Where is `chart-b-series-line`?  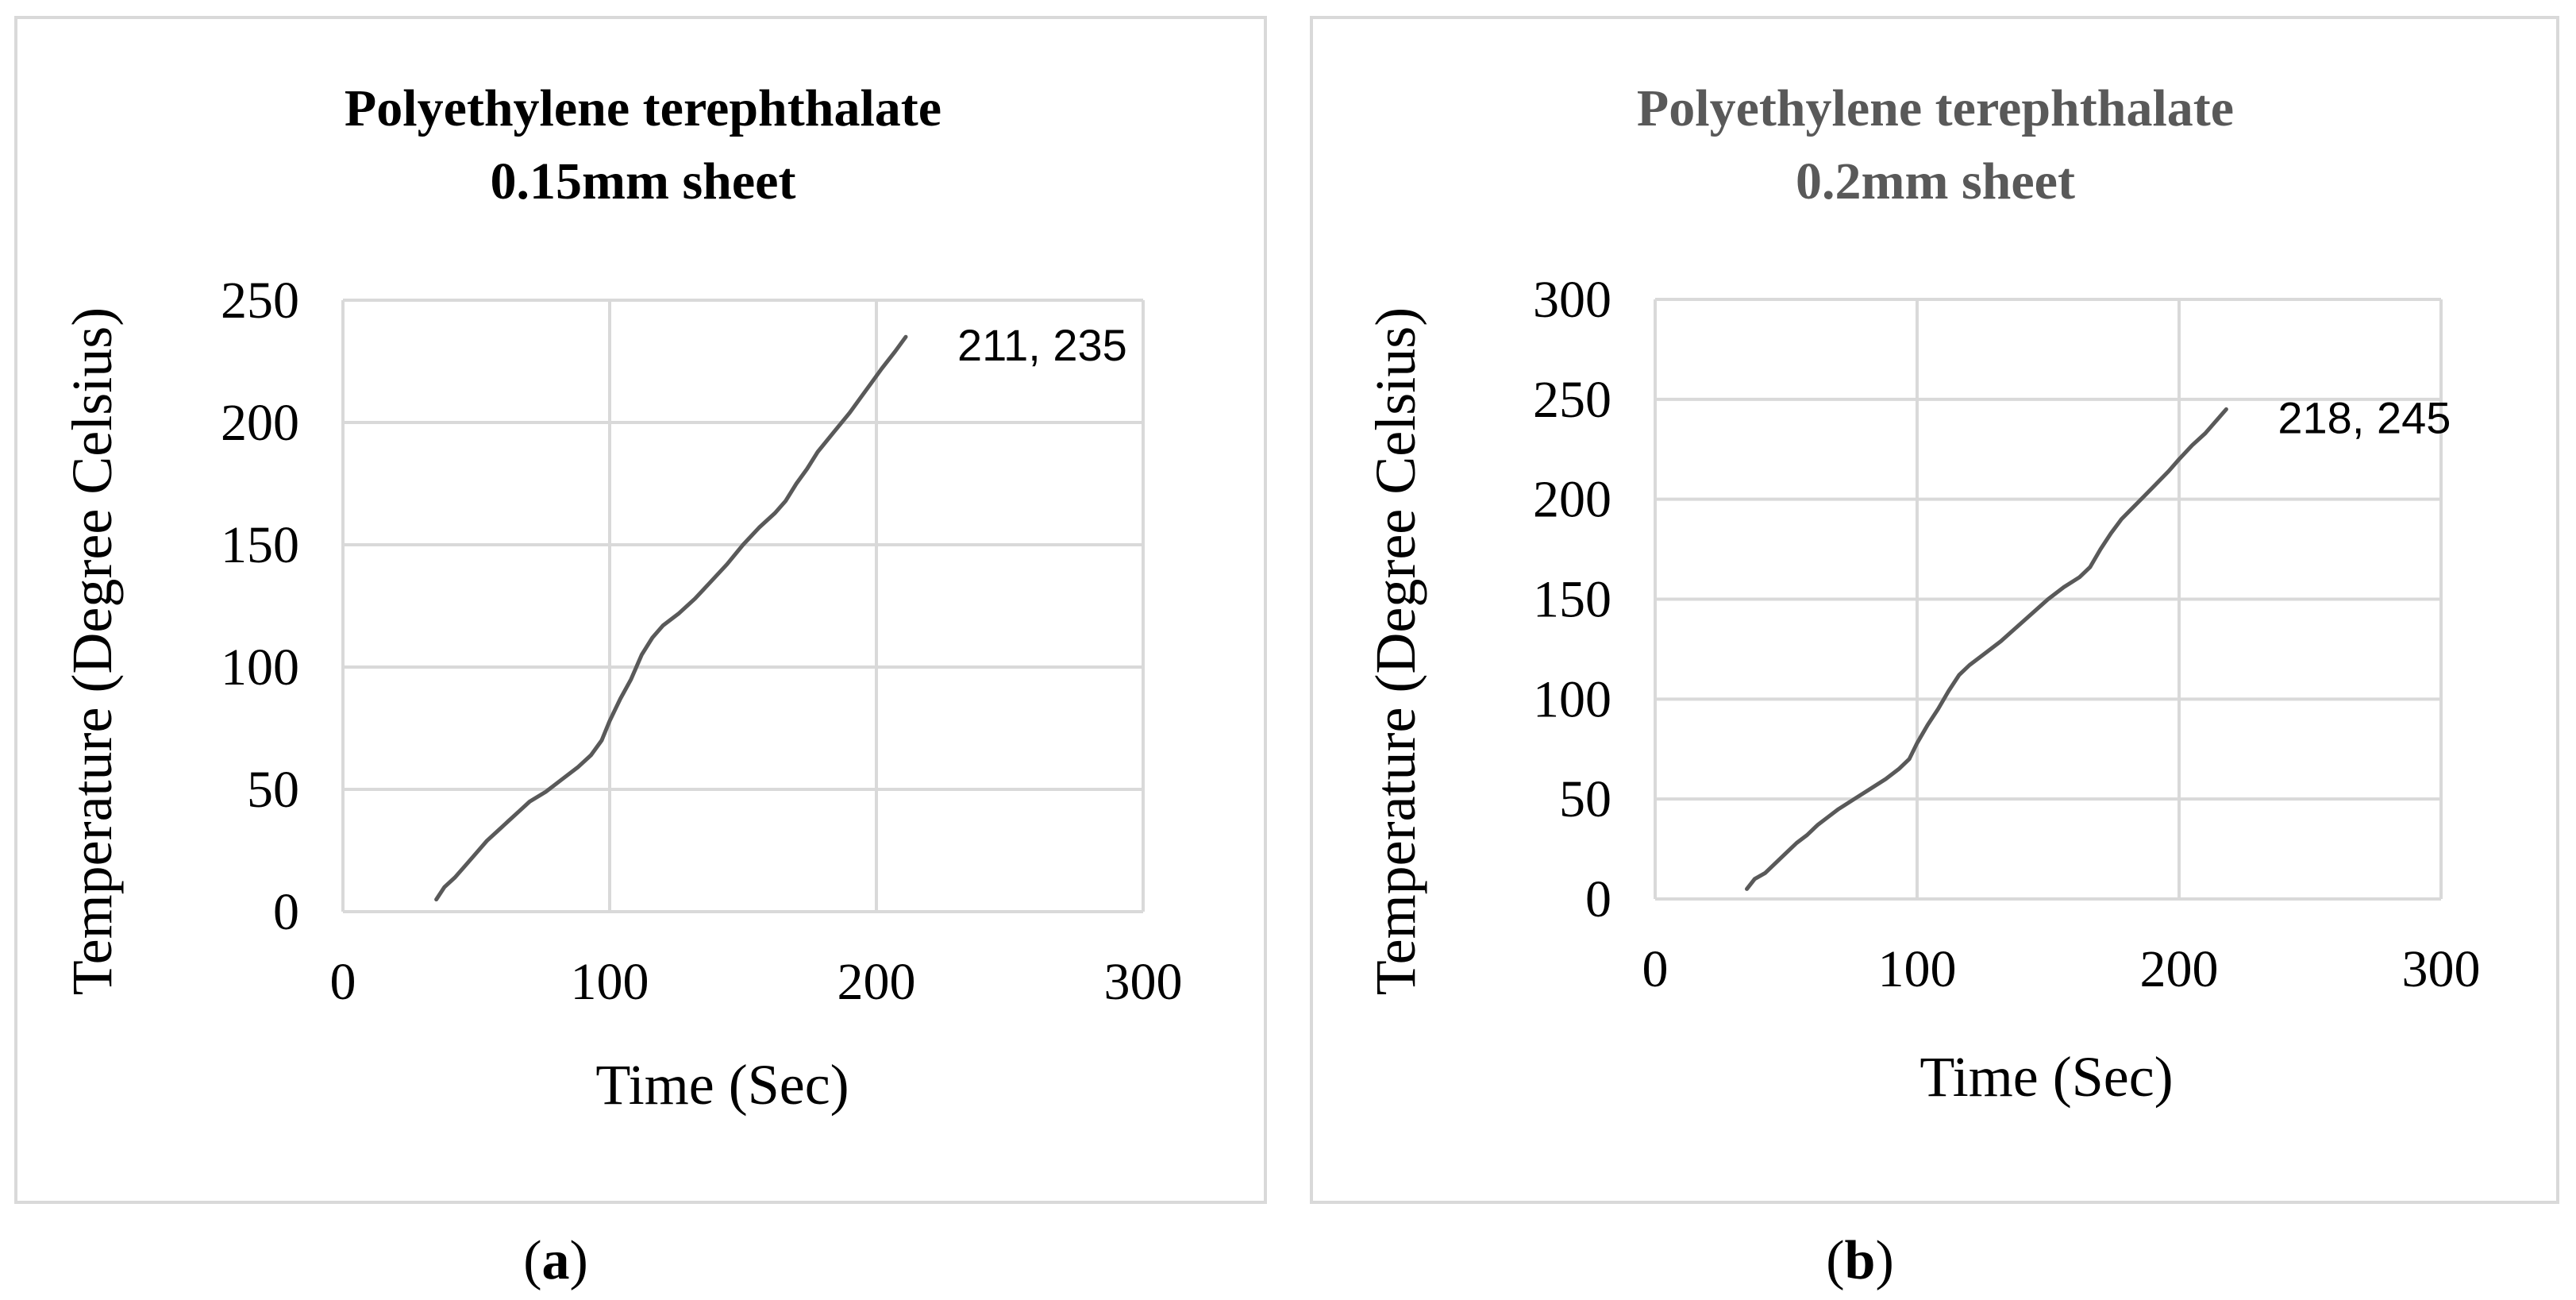 chart-b-series-line is located at coordinates (1986, 649).